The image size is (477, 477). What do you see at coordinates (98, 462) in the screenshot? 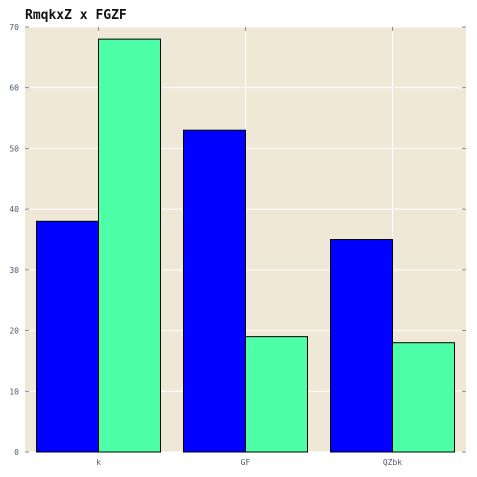
I see `x-tick-label: k` at bounding box center [98, 462].